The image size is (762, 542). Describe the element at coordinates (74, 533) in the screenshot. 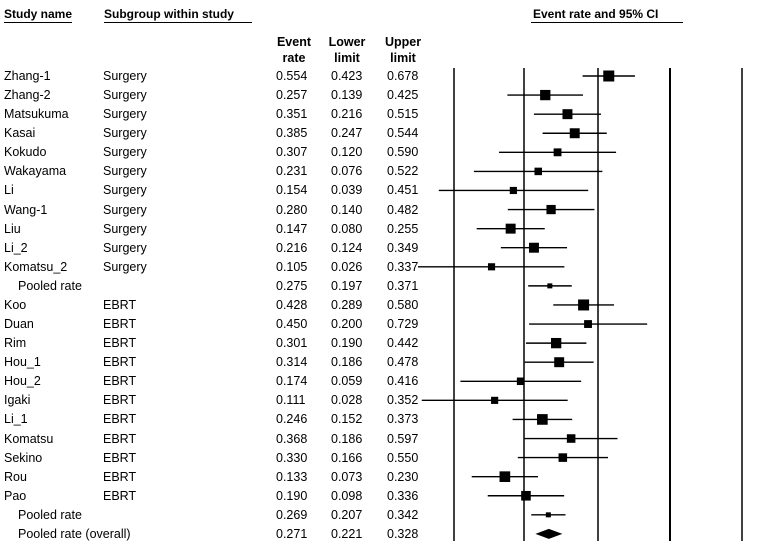

I see `row-study: Pooled rate (overall)` at that location.